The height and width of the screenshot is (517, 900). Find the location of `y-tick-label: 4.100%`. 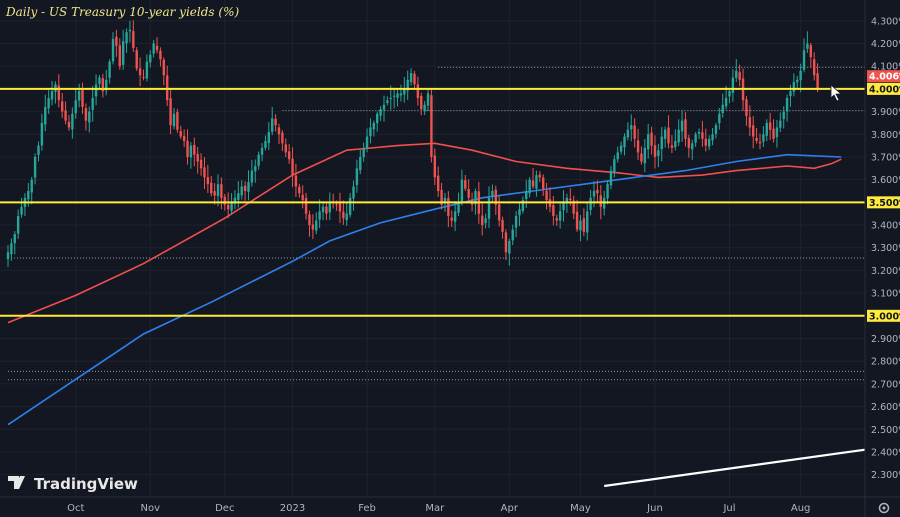

y-tick-label: 4.100% is located at coordinates (885, 67).